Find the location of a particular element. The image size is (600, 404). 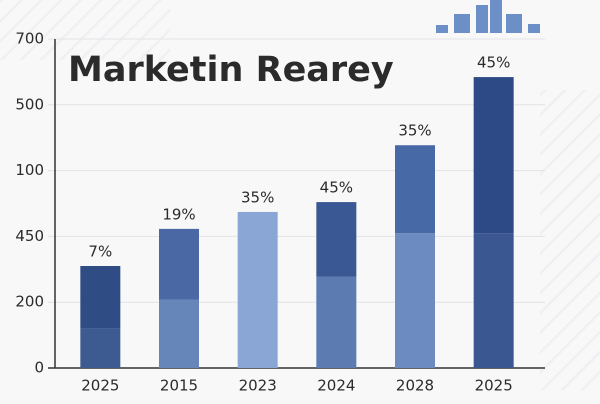

y-tick-label: 200 is located at coordinates (29, 302).